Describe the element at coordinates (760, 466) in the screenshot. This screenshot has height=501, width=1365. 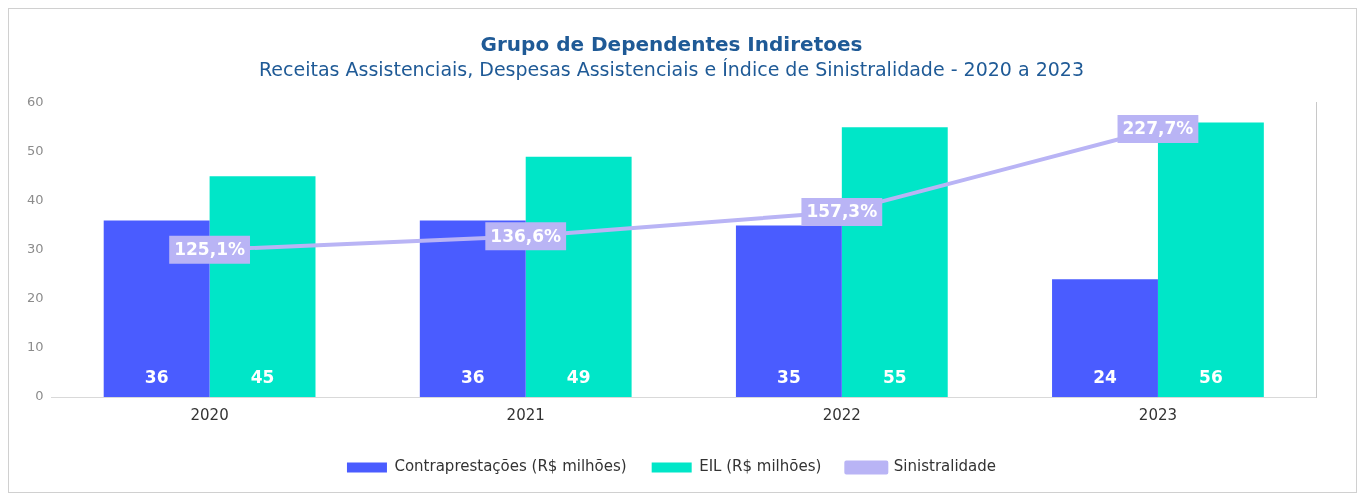
I see `legend-label: EIL (R$ milhões)` at that location.